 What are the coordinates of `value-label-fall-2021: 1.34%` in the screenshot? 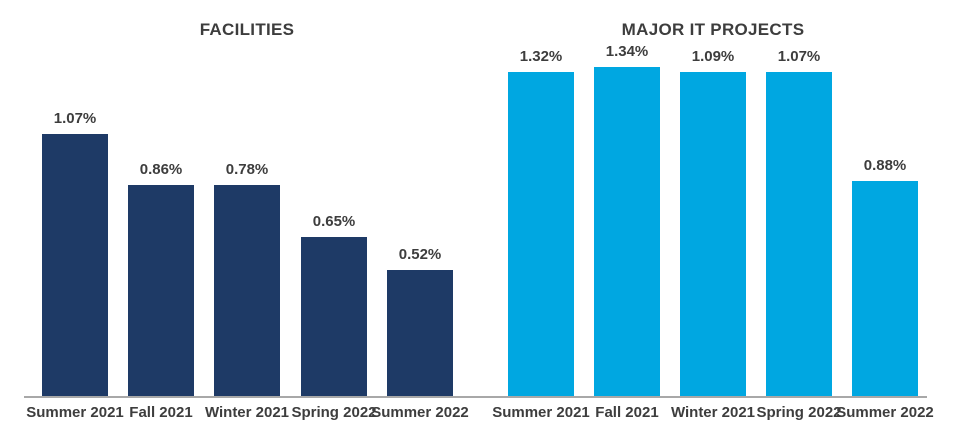 It's located at (627, 51).